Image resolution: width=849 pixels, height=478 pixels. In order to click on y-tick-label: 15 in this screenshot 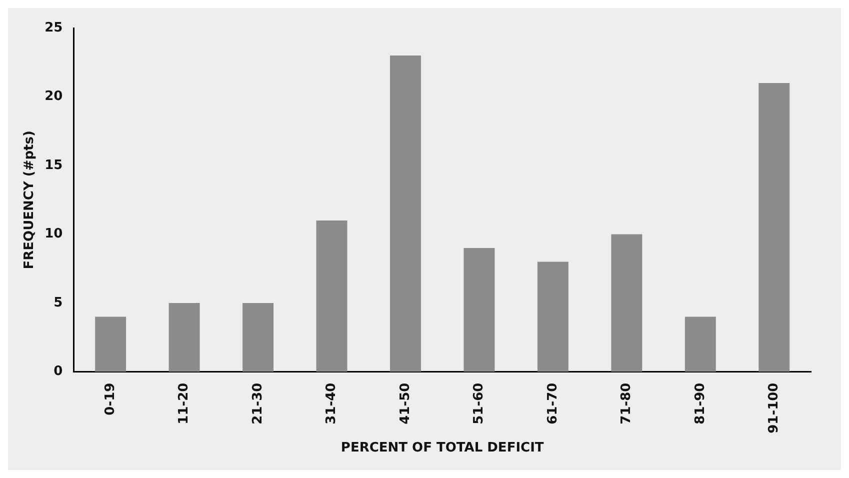, I will do `click(53, 165)`.